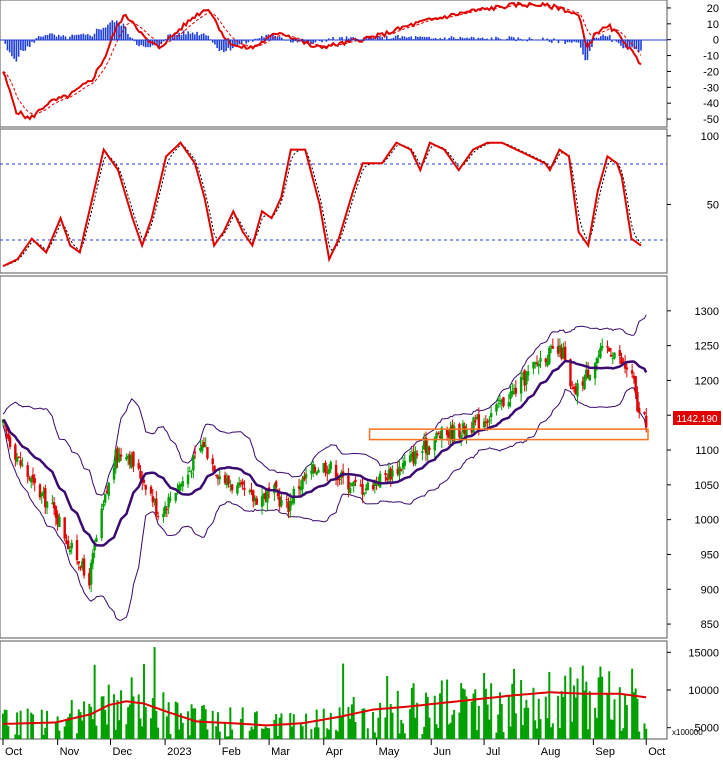 Image resolution: width=723 pixels, height=762 pixels. What do you see at coordinates (322, 204) in the screenshot?
I see `stochastic-d-line` at bounding box center [322, 204].